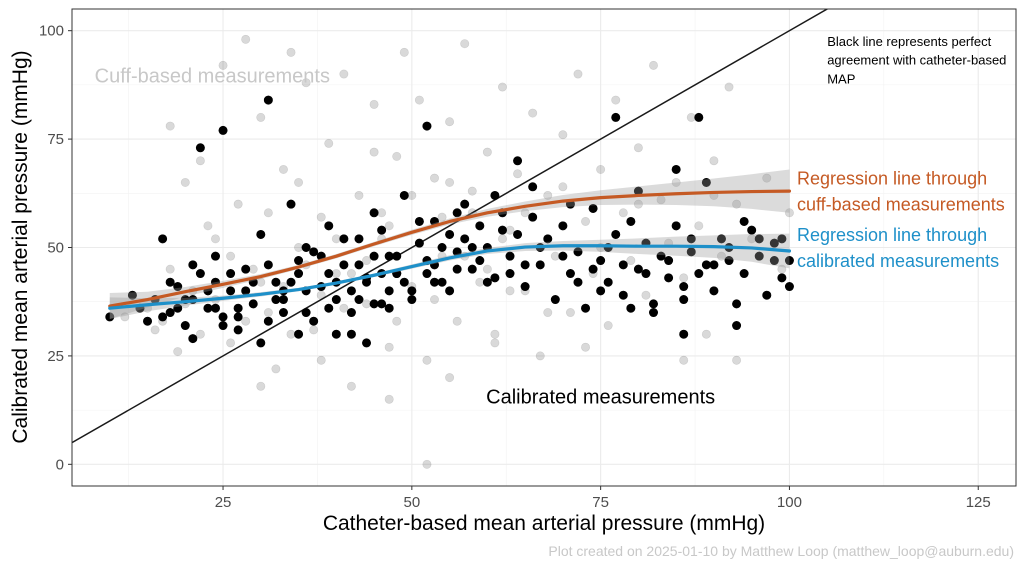 This screenshot has height=569, width=1024. Describe the element at coordinates (55, 248) in the screenshot. I see `y-tick-label: 50` at that location.